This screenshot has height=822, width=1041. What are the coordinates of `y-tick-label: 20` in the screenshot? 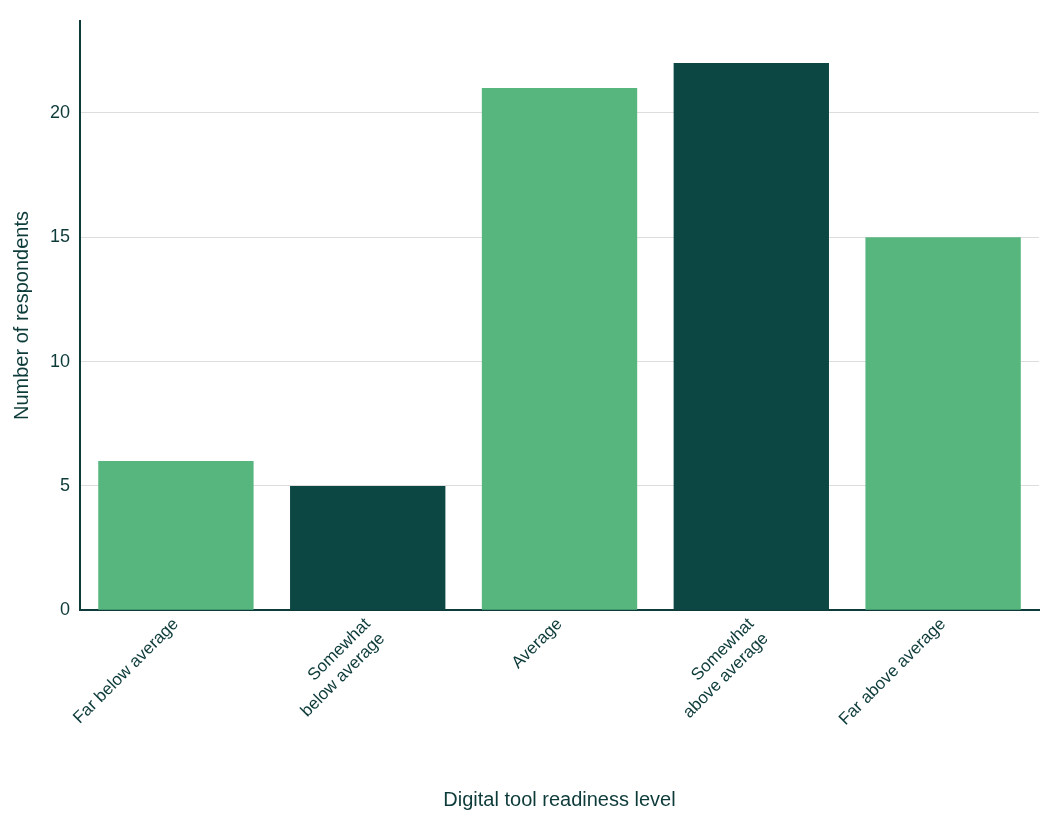 It's located at (60, 111).